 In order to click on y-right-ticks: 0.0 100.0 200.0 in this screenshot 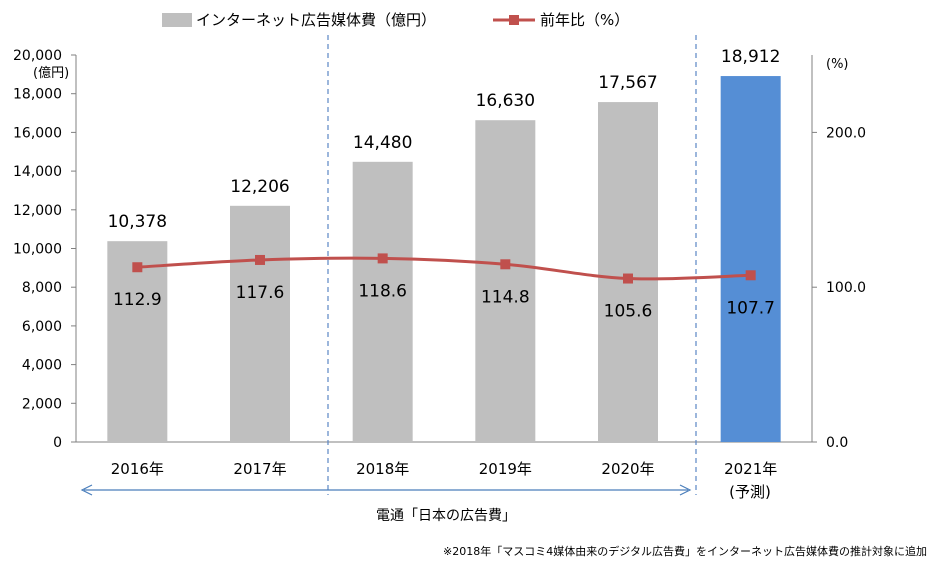, I will do `click(839, 288)`.